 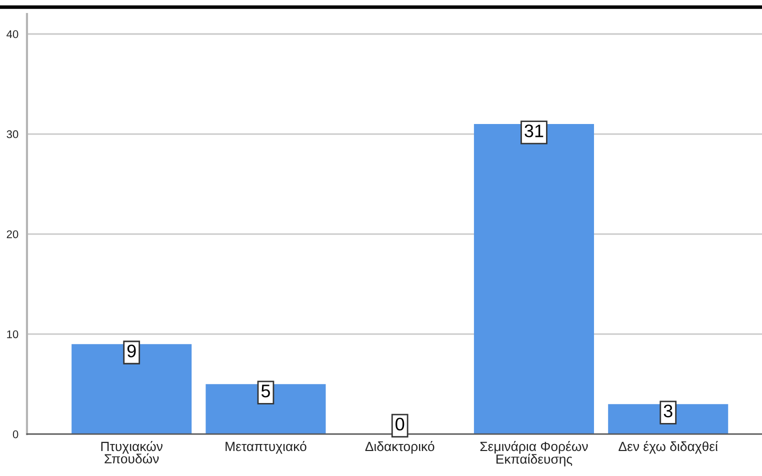 I want to click on y-tick-label: 0, so click(x=15, y=434).